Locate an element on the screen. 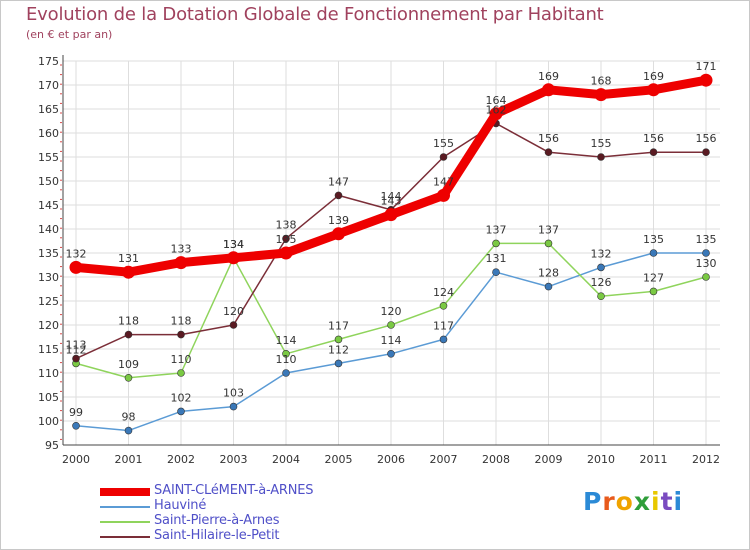 This screenshot has width=750, height=550. legend-label: Hauviné is located at coordinates (180, 505).